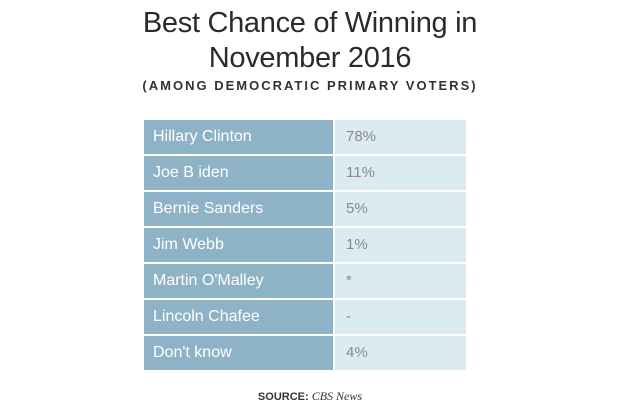 The width and height of the screenshot is (620, 412). Describe the element at coordinates (400, 353) in the screenshot. I see `candidate-value: 4%` at that location.